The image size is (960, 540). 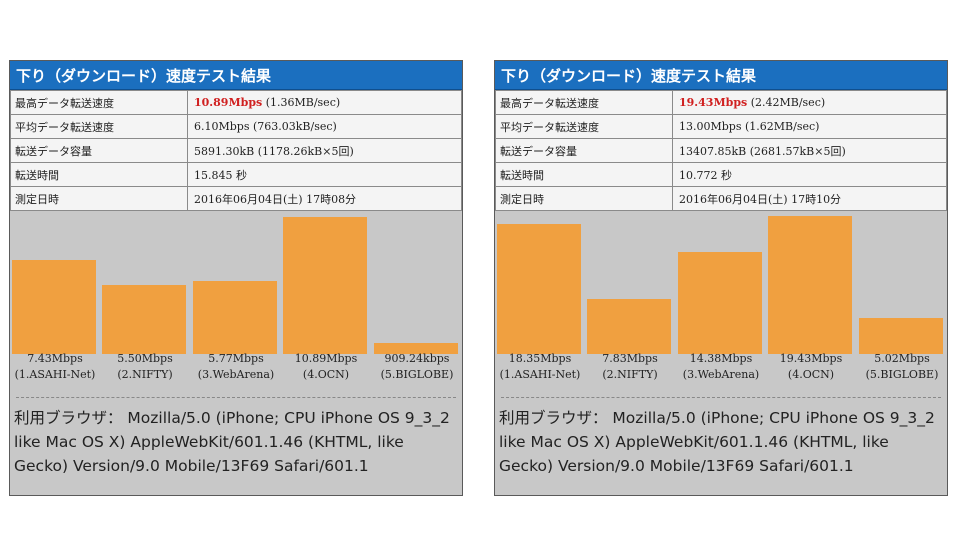 I want to click on bar-value-label: 19.43Mbps, so click(x=811, y=358).